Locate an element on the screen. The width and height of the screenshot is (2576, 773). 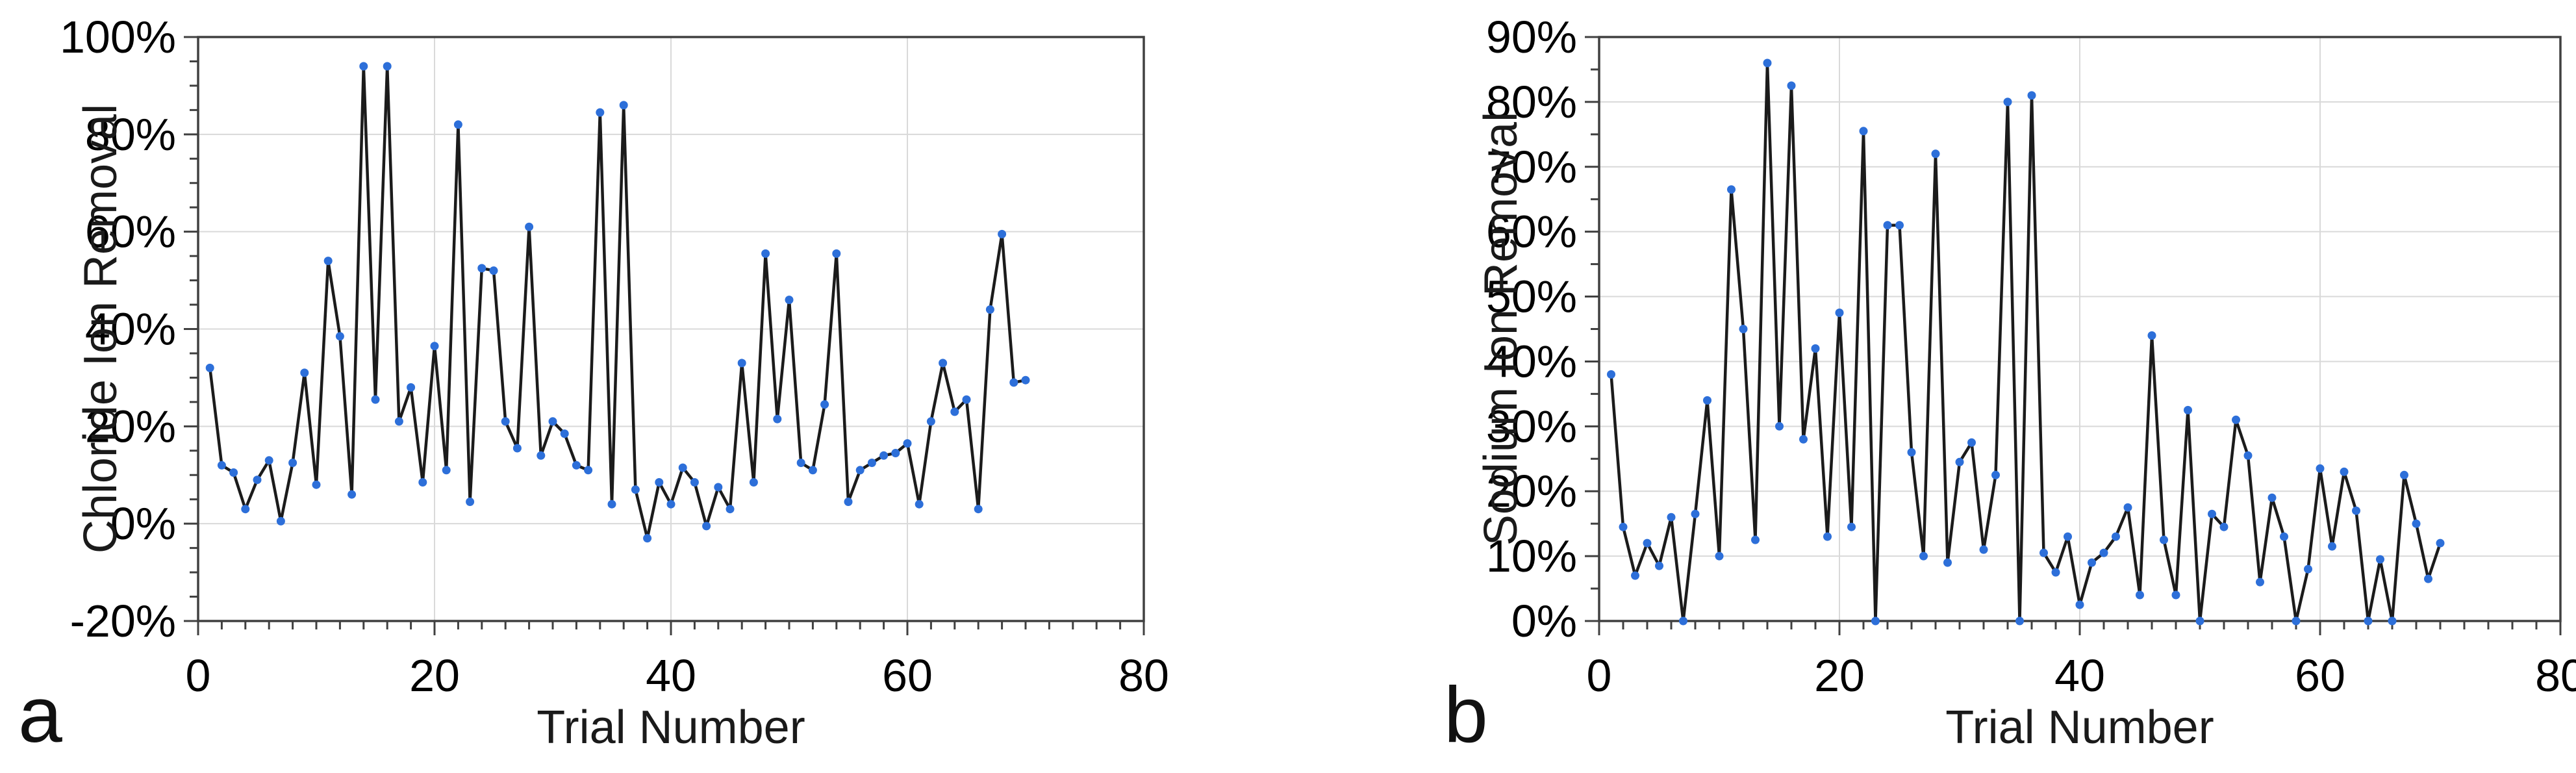
x-tick-label: 60 is located at coordinates (907, 675).